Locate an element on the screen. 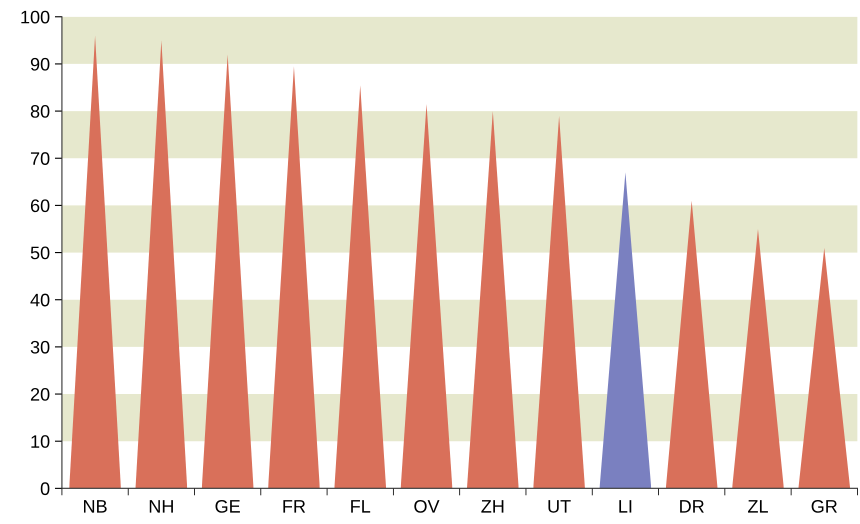 The height and width of the screenshot is (524, 860). y-tick-label: 40 is located at coordinates (40, 300).